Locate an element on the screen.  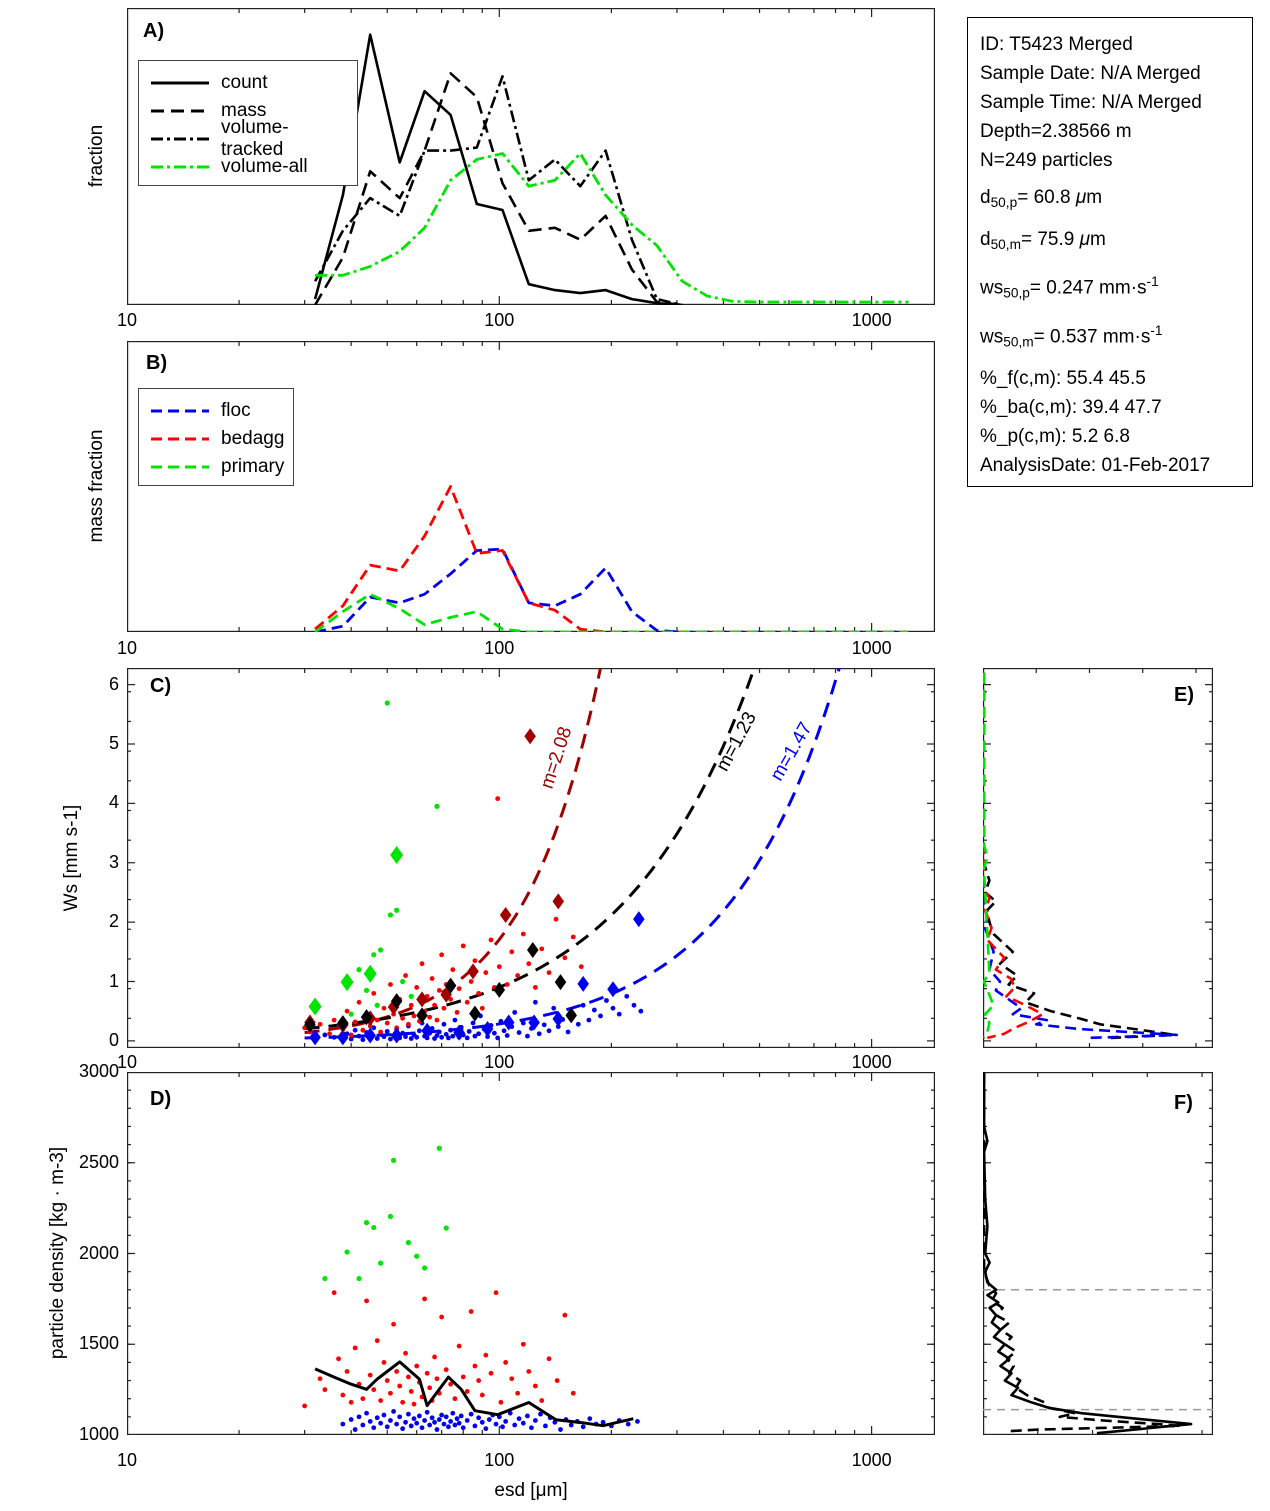
x-tick-label-d-100: 100 is located at coordinates (499, 1460).